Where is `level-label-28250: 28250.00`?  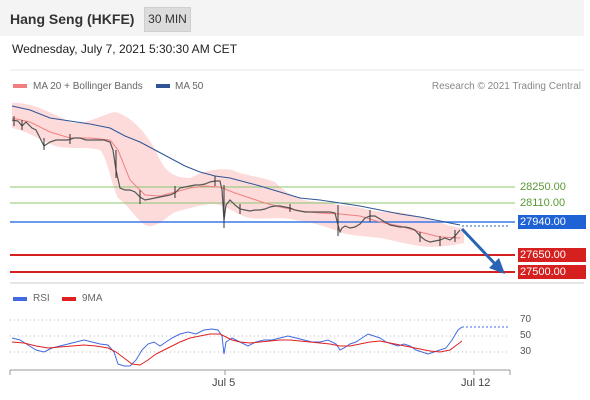 level-label-28250: 28250.00 is located at coordinates (543, 187).